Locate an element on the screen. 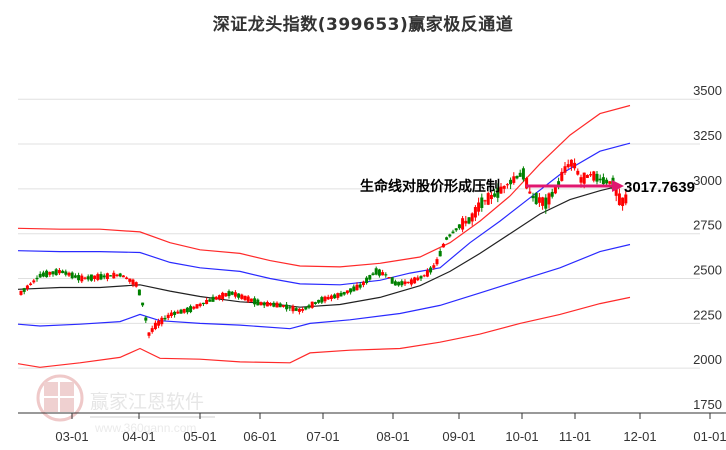  outer-lower-band-line is located at coordinates (324, 332).